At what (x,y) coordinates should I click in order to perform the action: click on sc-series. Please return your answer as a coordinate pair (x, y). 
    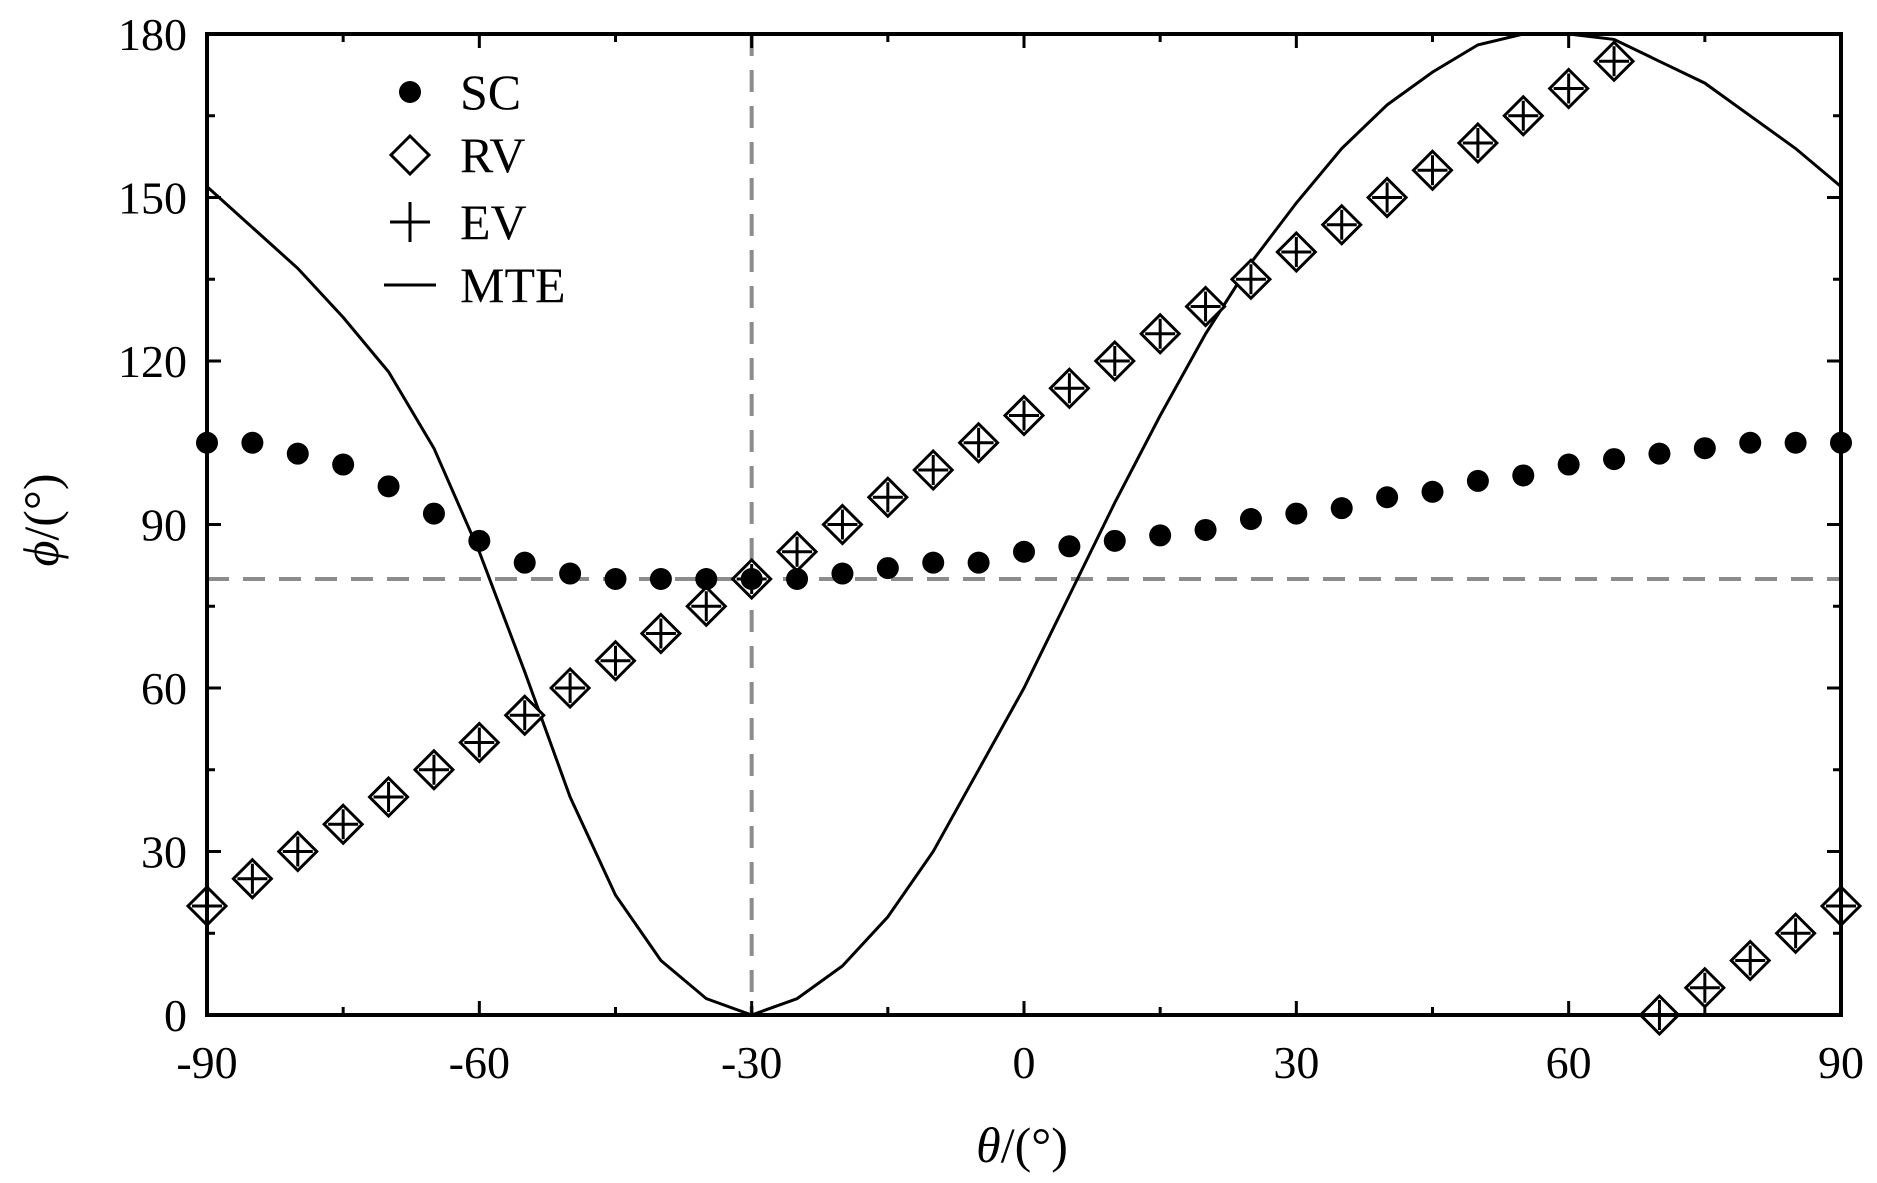
    Looking at the image, I should click on (1024, 510).